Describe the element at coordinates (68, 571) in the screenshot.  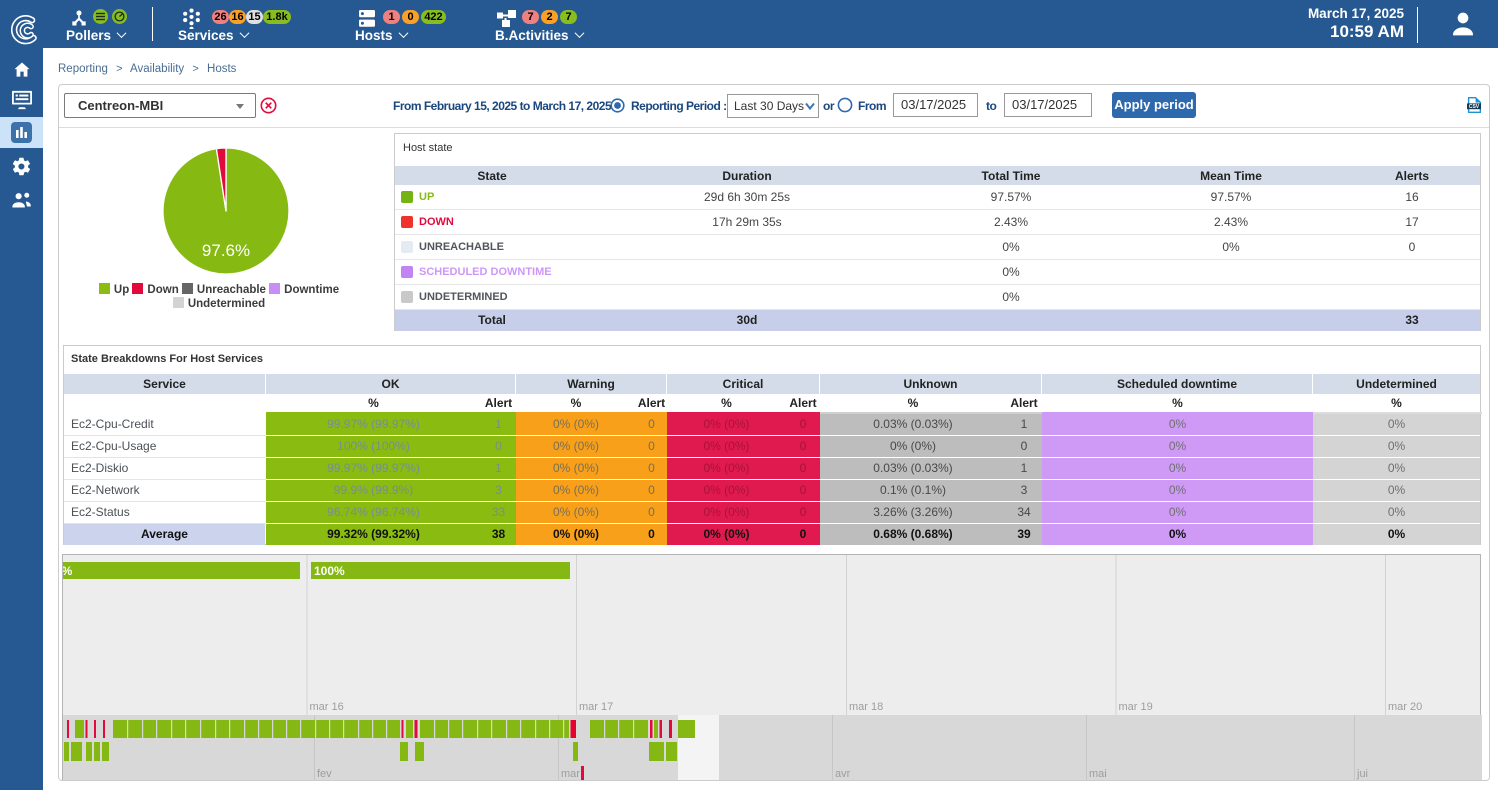
I see `svg-text: 7%` at that location.